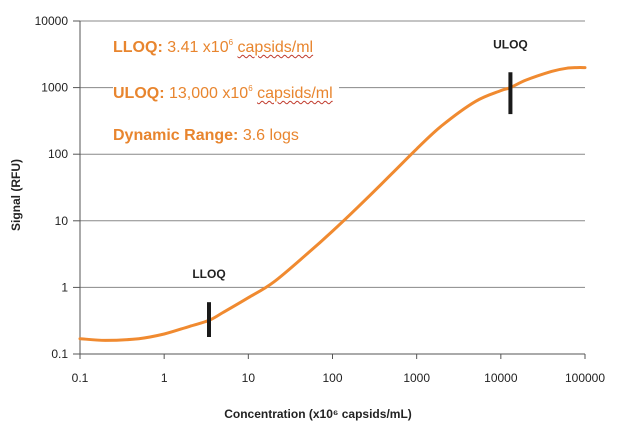 This screenshot has height=431, width=622. I want to click on lloq-annotation-unit: capsids/ml, so click(275, 47).